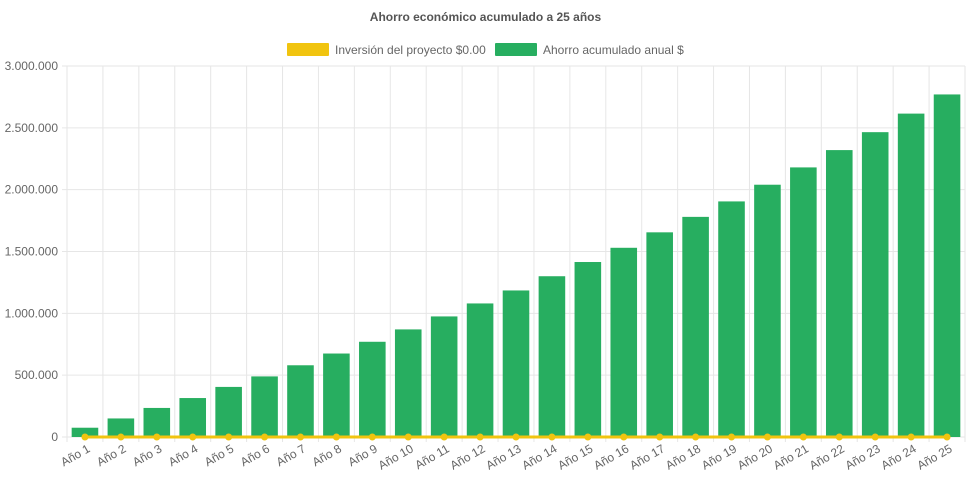  What do you see at coordinates (539, 456) in the screenshot?
I see `x-tick-label: Año 14` at bounding box center [539, 456].